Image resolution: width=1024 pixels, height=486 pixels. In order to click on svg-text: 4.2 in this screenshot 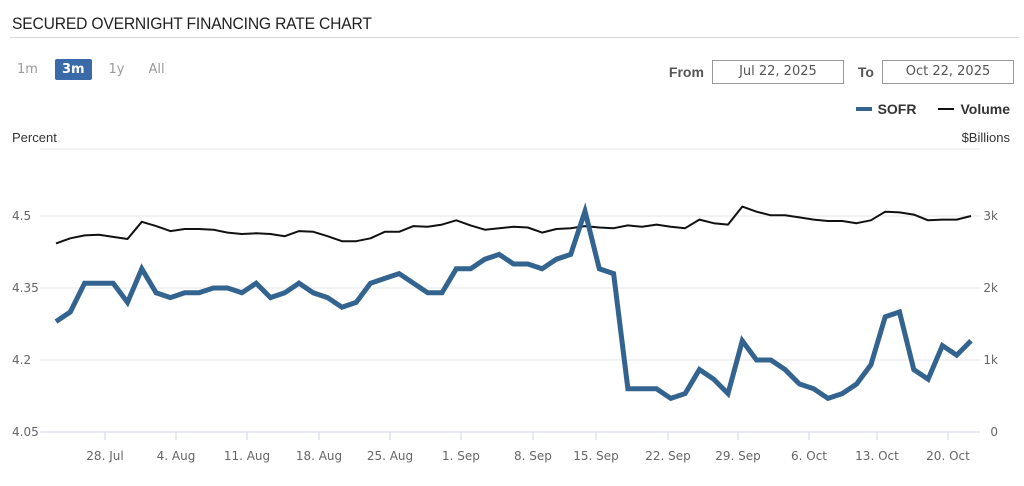, I will do `click(21, 360)`.